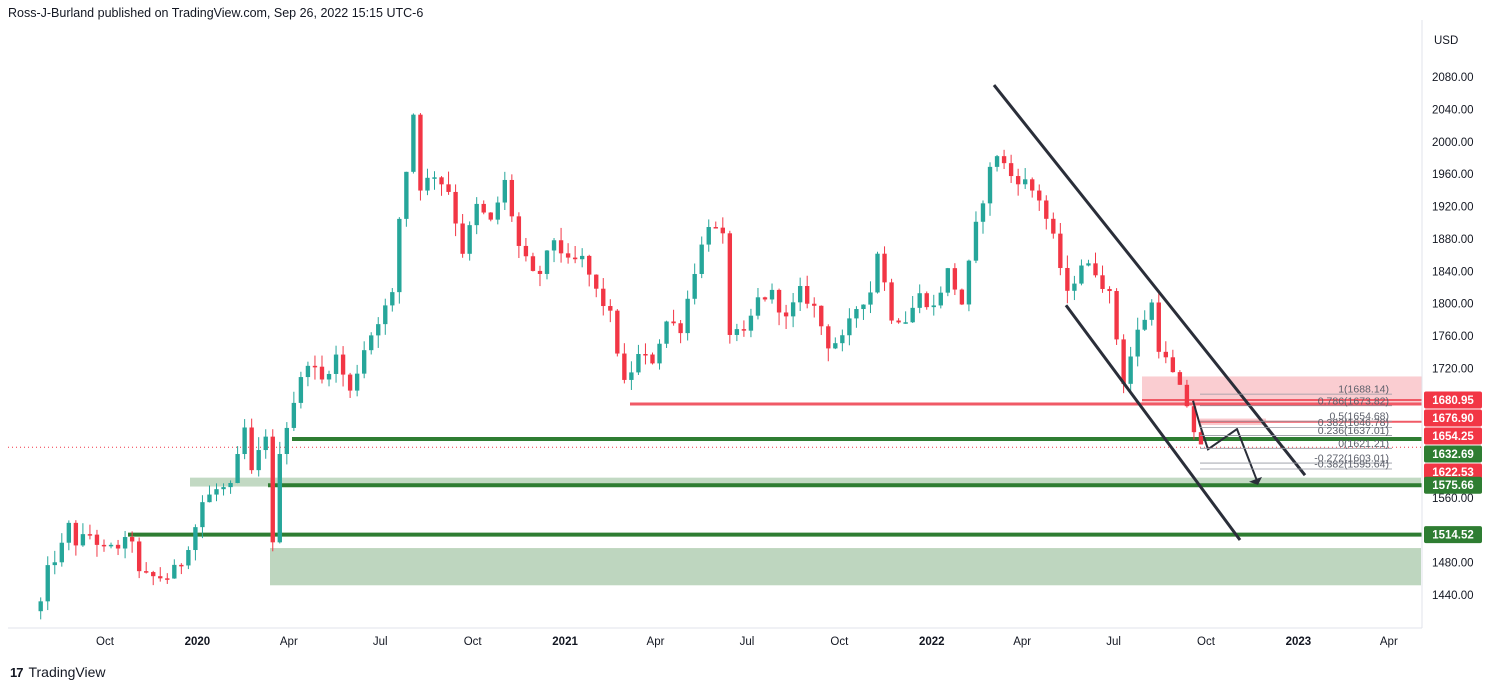  What do you see at coordinates (1353, 431) in the screenshot?
I see `fib-label: 0.236(1637.01)` at bounding box center [1353, 431].